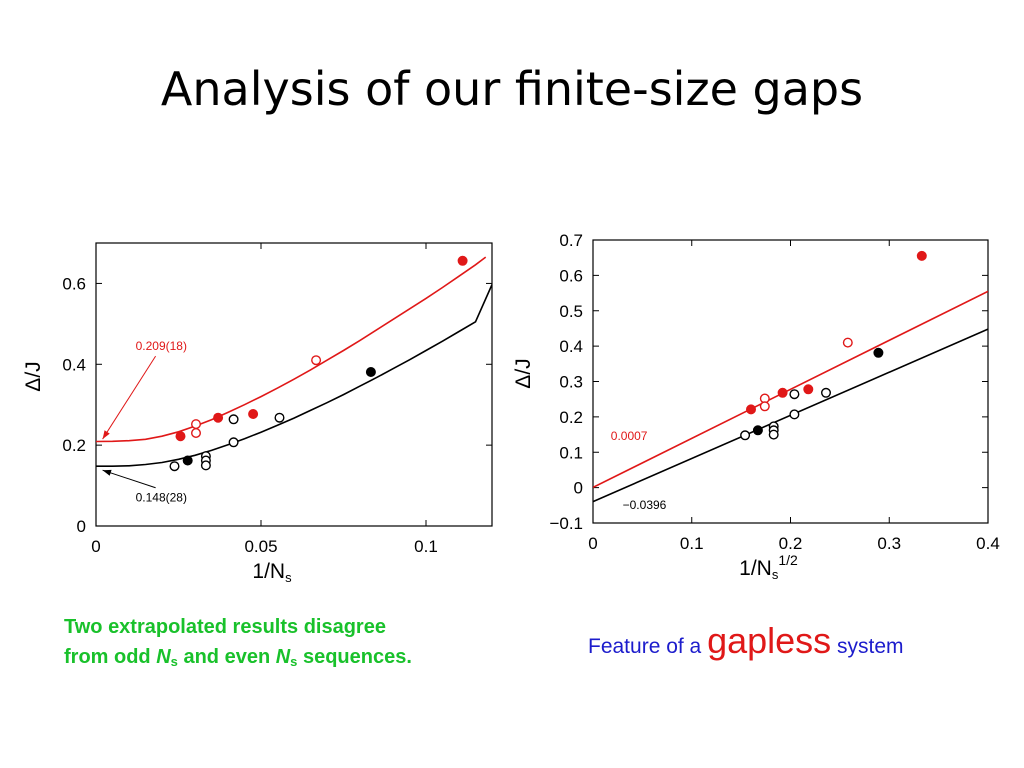 This screenshot has height=768, width=1024. What do you see at coordinates (769, 640) in the screenshot?
I see `caption-gapless: gapless` at bounding box center [769, 640].